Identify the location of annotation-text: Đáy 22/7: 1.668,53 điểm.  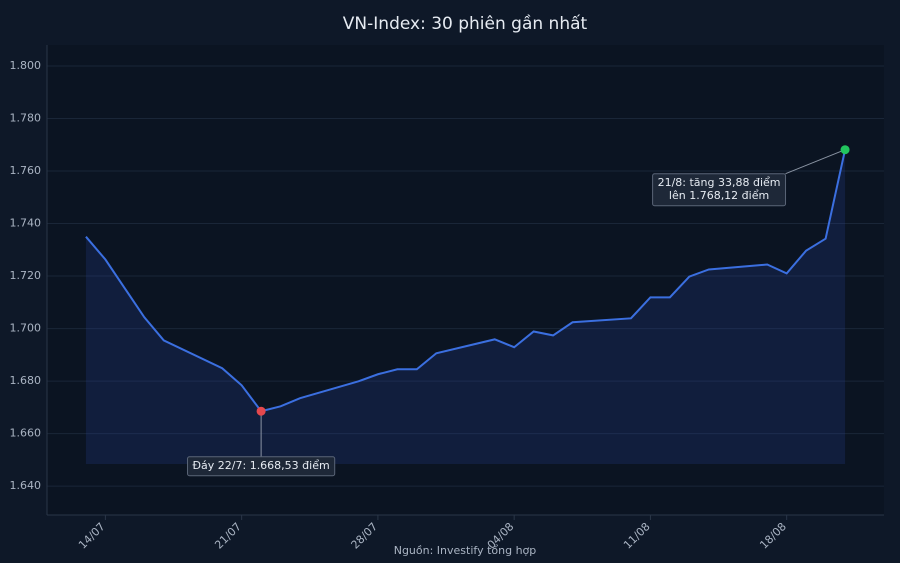
(261, 465).